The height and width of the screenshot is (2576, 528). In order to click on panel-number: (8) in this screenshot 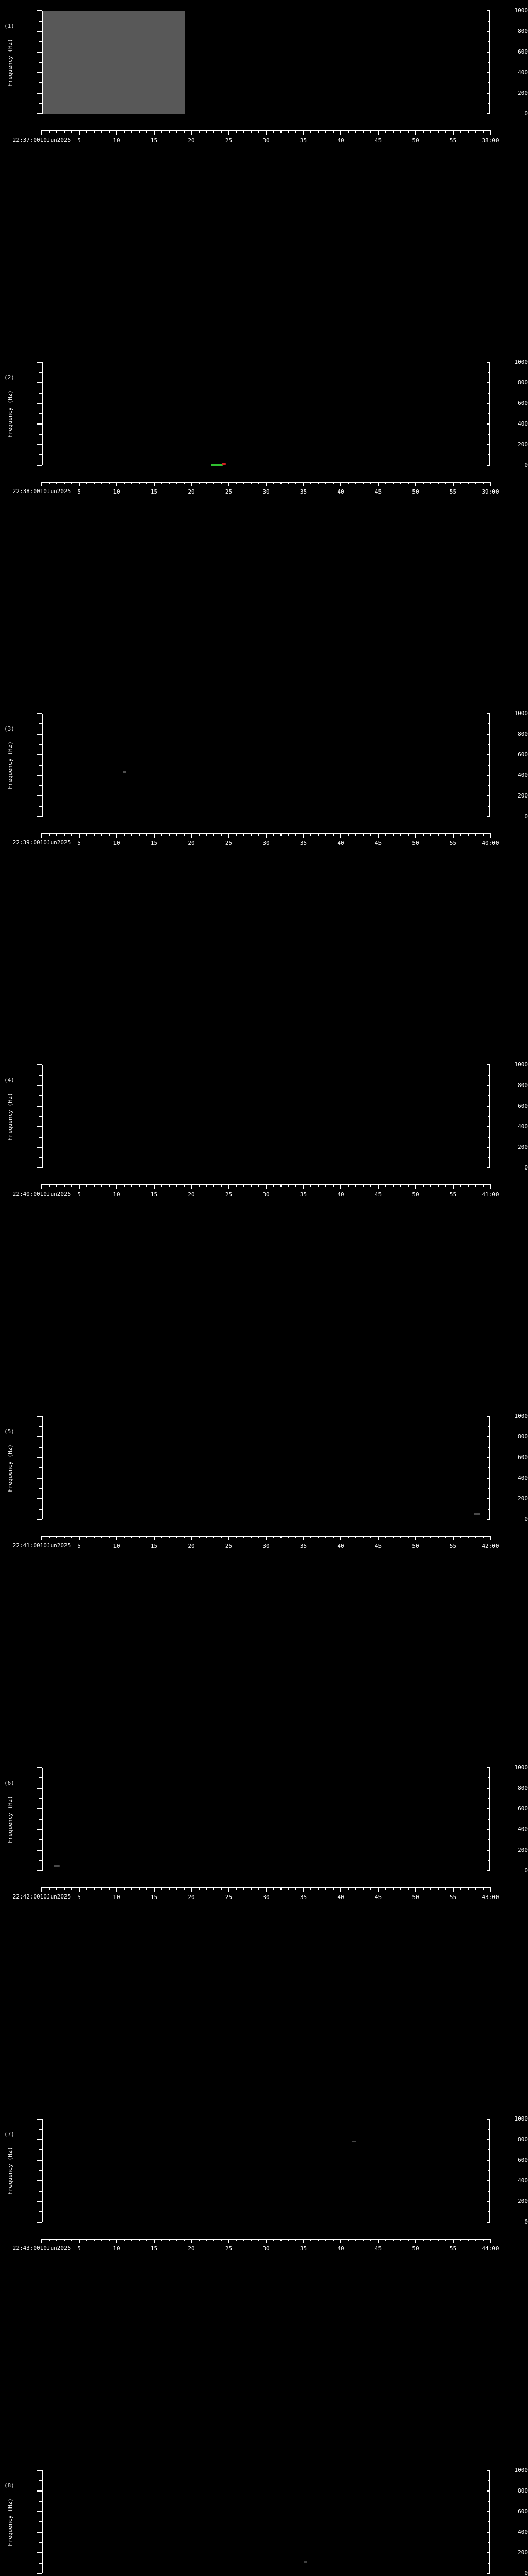, I will do `click(9, 2485)`.